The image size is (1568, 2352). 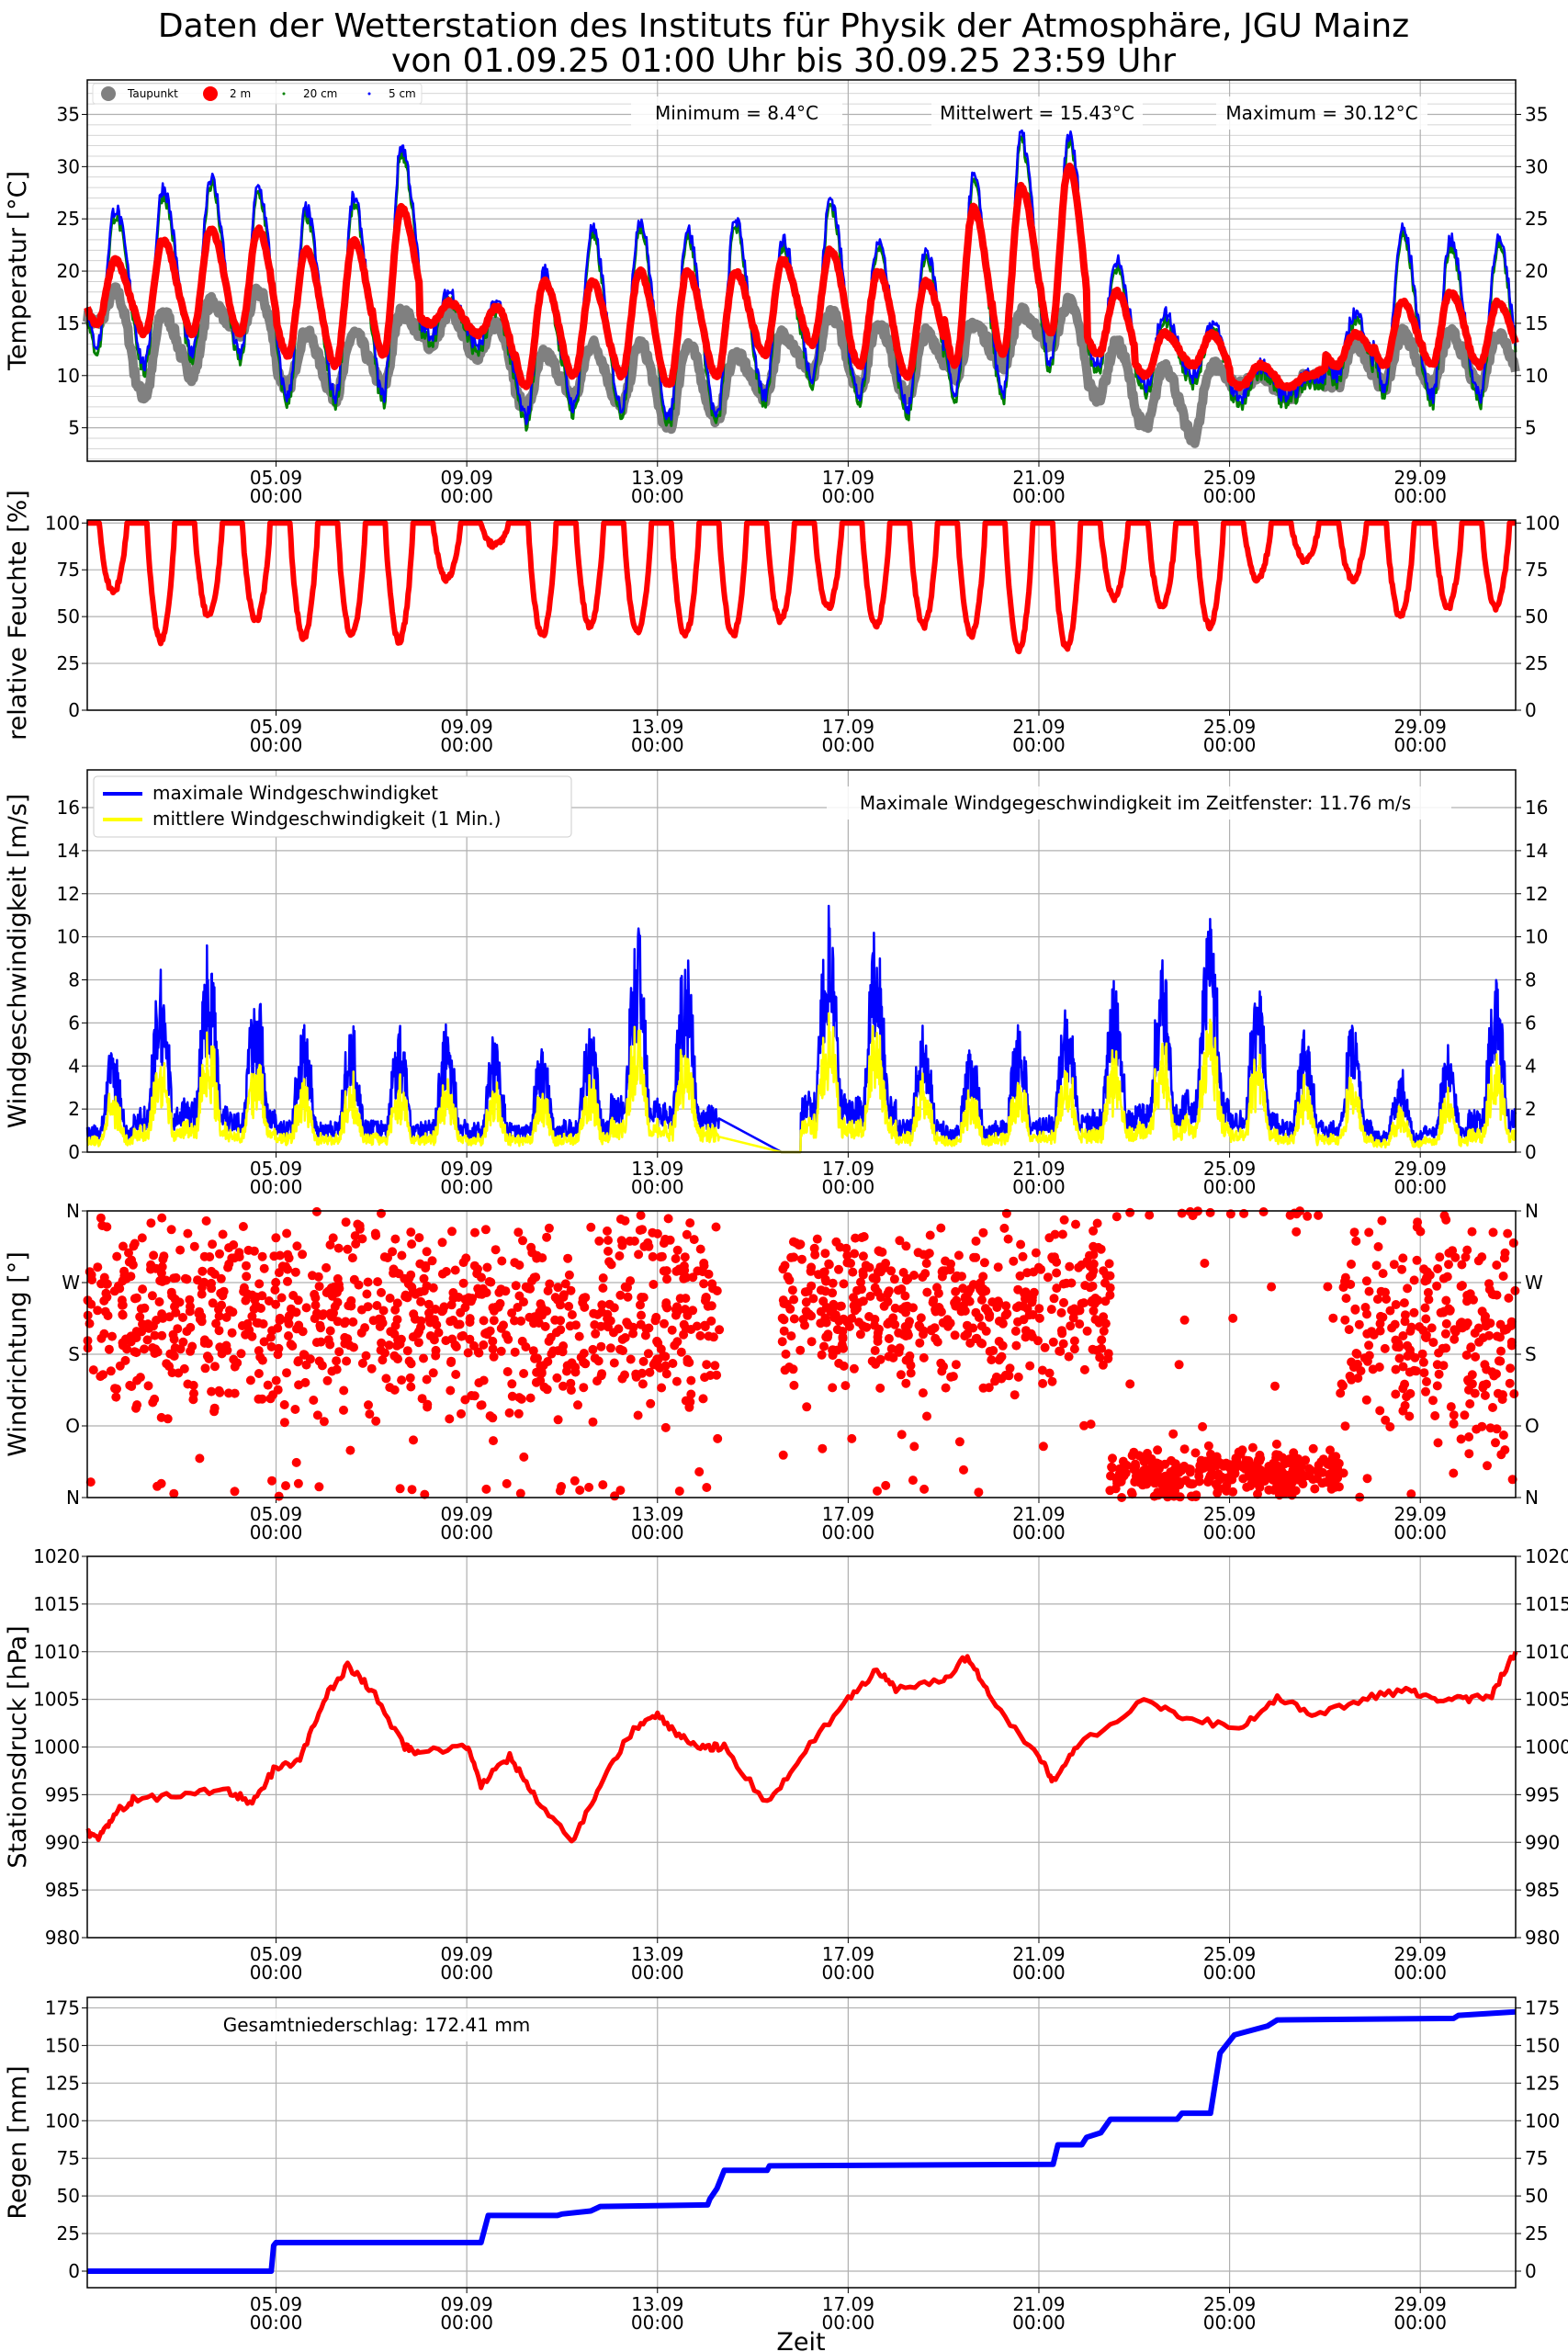 What do you see at coordinates (1229, 1514) in the screenshot?
I see `x-tick-label-date: 25.09` at bounding box center [1229, 1514].